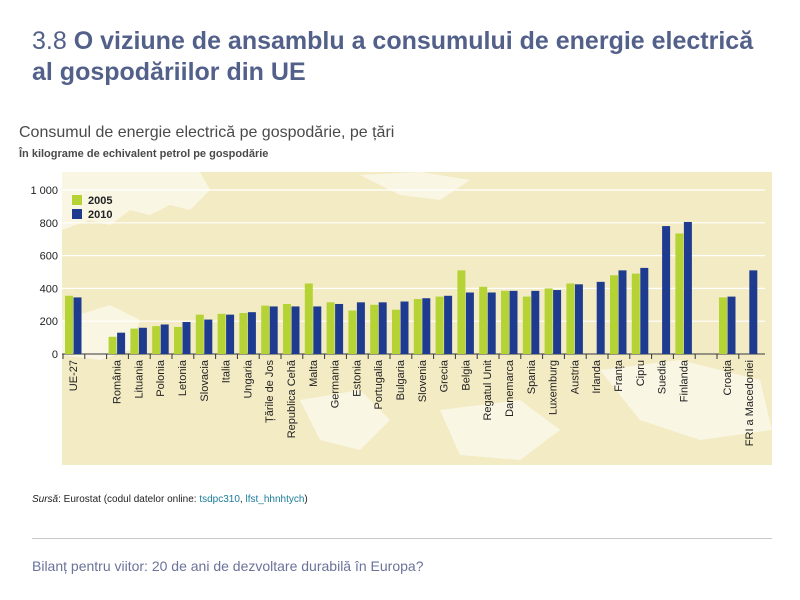  Describe the element at coordinates (554, 387) in the screenshot. I see `x-tick-label: Luxemburg` at that location.